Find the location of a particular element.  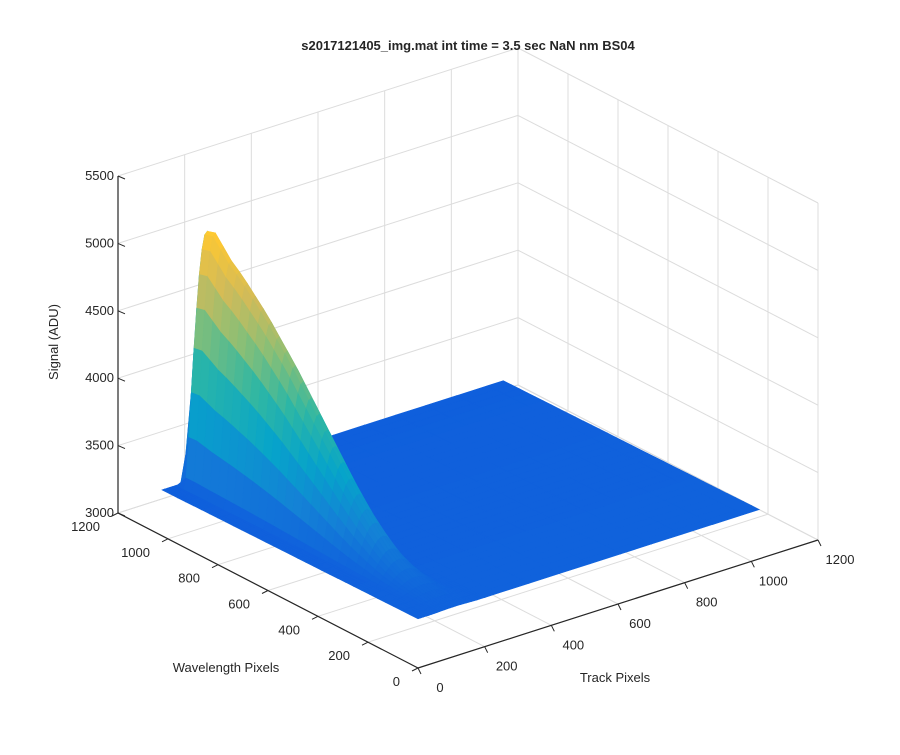

x-axis-label: Track Pixels is located at coordinates (615, 677).